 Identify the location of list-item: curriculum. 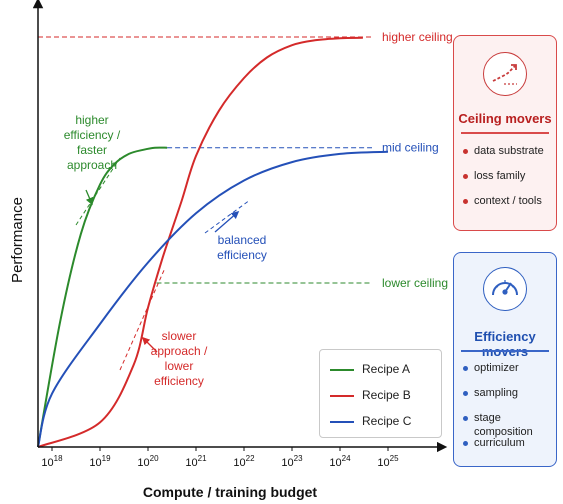
(505, 448).